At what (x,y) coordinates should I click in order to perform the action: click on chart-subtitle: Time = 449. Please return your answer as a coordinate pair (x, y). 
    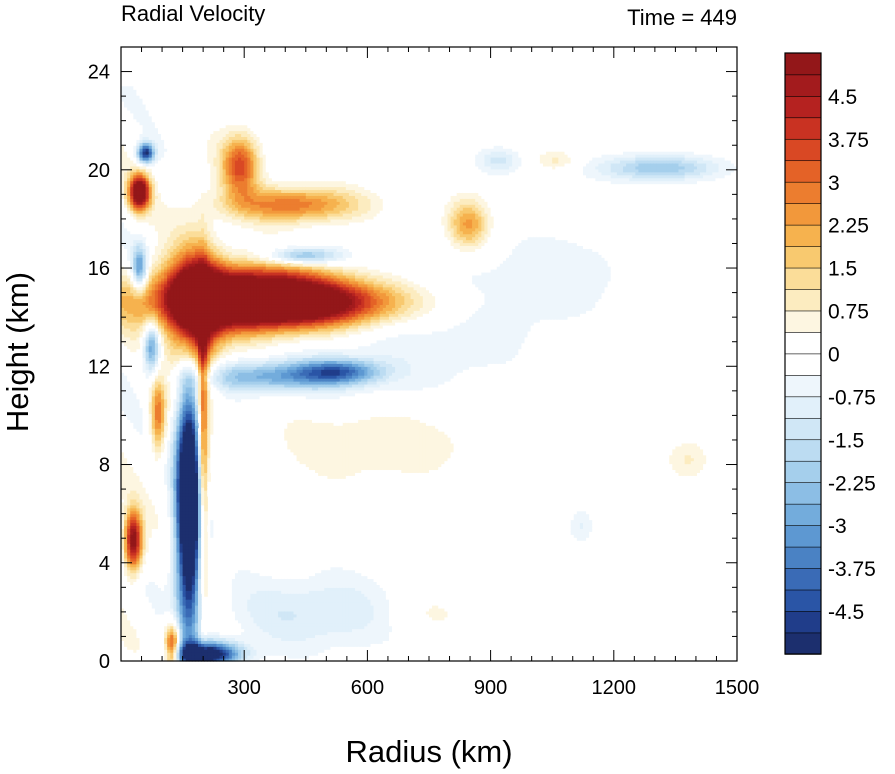
    Looking at the image, I should click on (682, 17).